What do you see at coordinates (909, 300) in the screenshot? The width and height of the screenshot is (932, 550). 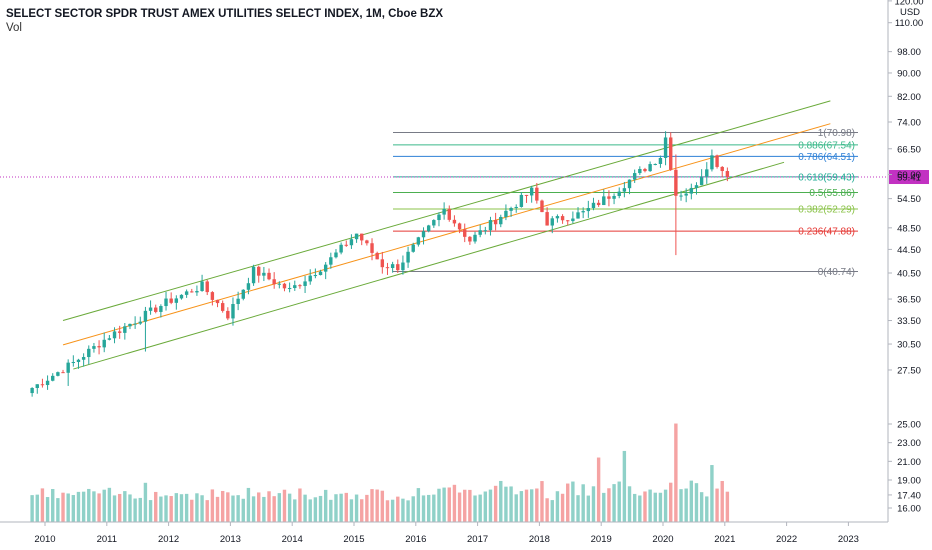 I see `y-tick-label: 36.50` at bounding box center [909, 300].